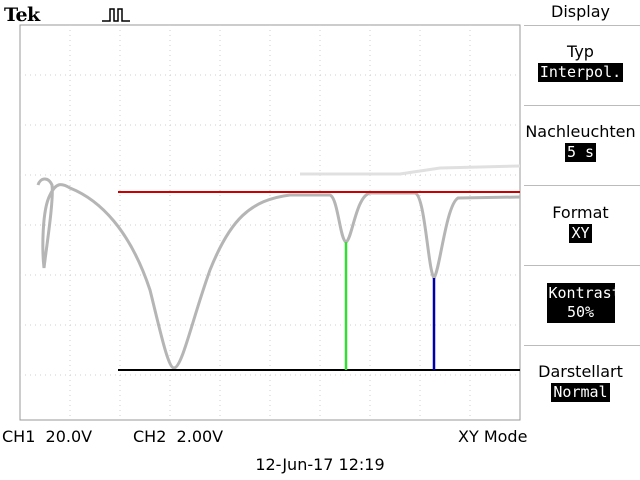 The height and width of the screenshot is (480, 640). What do you see at coordinates (580, 233) in the screenshot?
I see `menu-item-value: XY` at bounding box center [580, 233].